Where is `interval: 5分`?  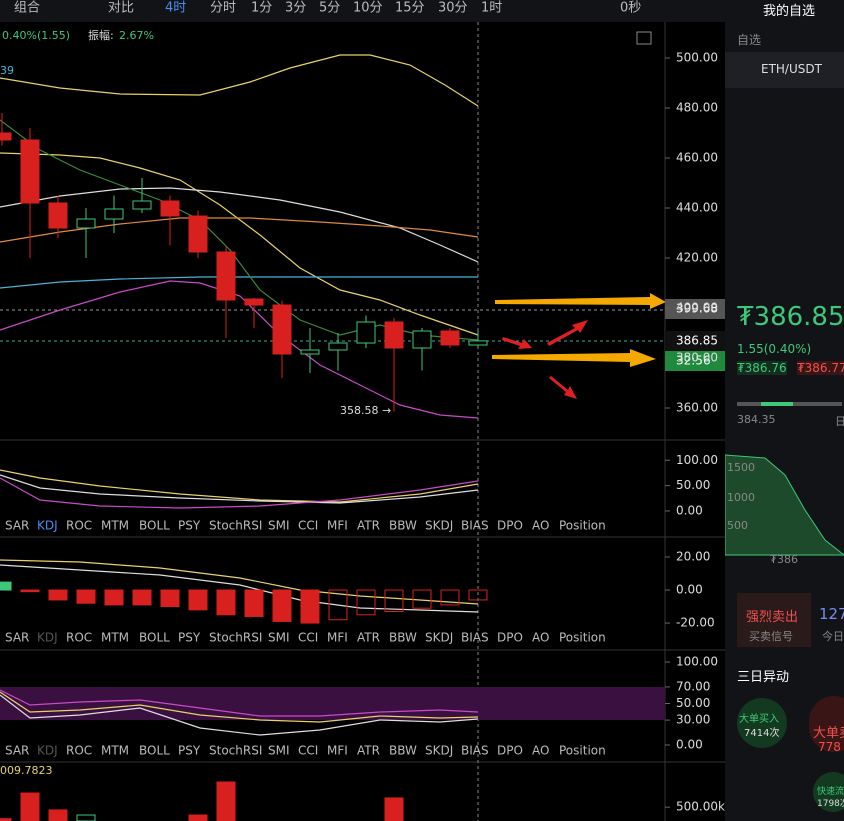 interval: 5分 is located at coordinates (329, 8).